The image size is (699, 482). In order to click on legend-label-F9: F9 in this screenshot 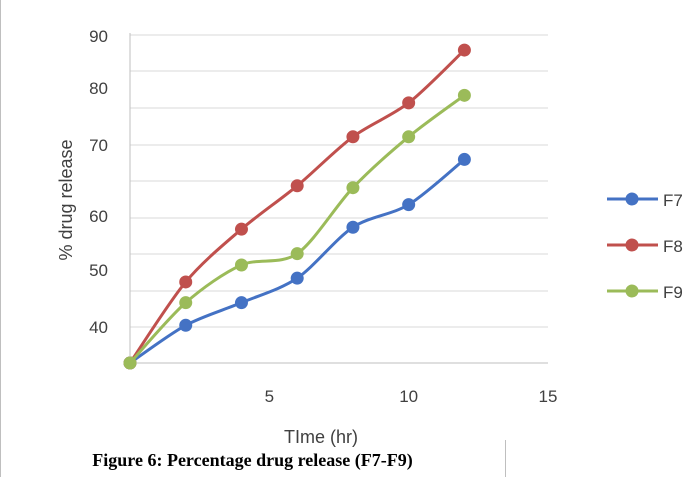, I will do `click(673, 292)`.